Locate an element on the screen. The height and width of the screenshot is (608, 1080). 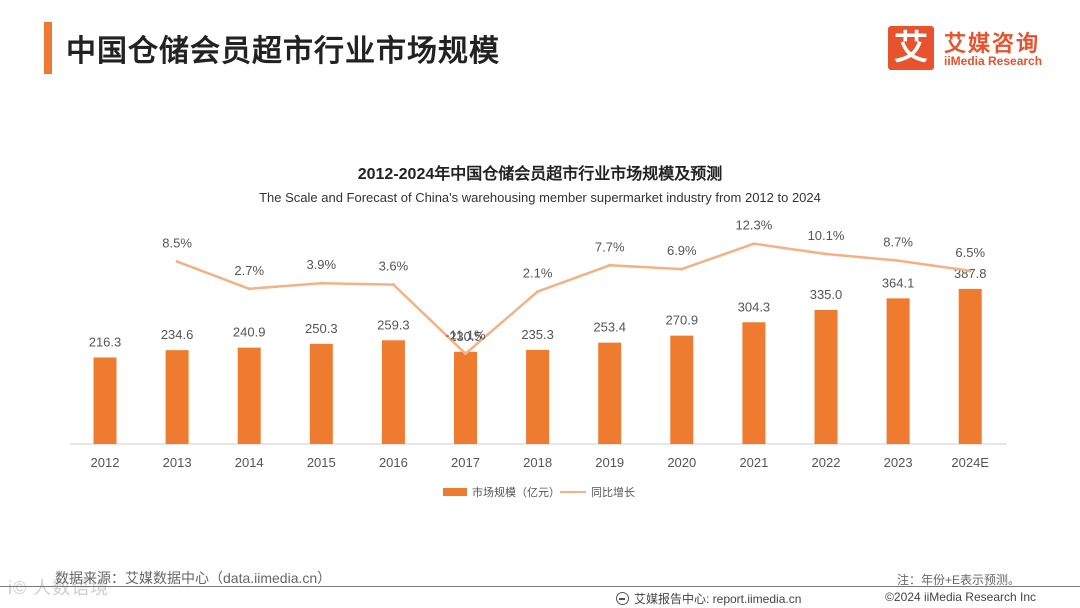
bar-2018 is located at coordinates (538, 396).